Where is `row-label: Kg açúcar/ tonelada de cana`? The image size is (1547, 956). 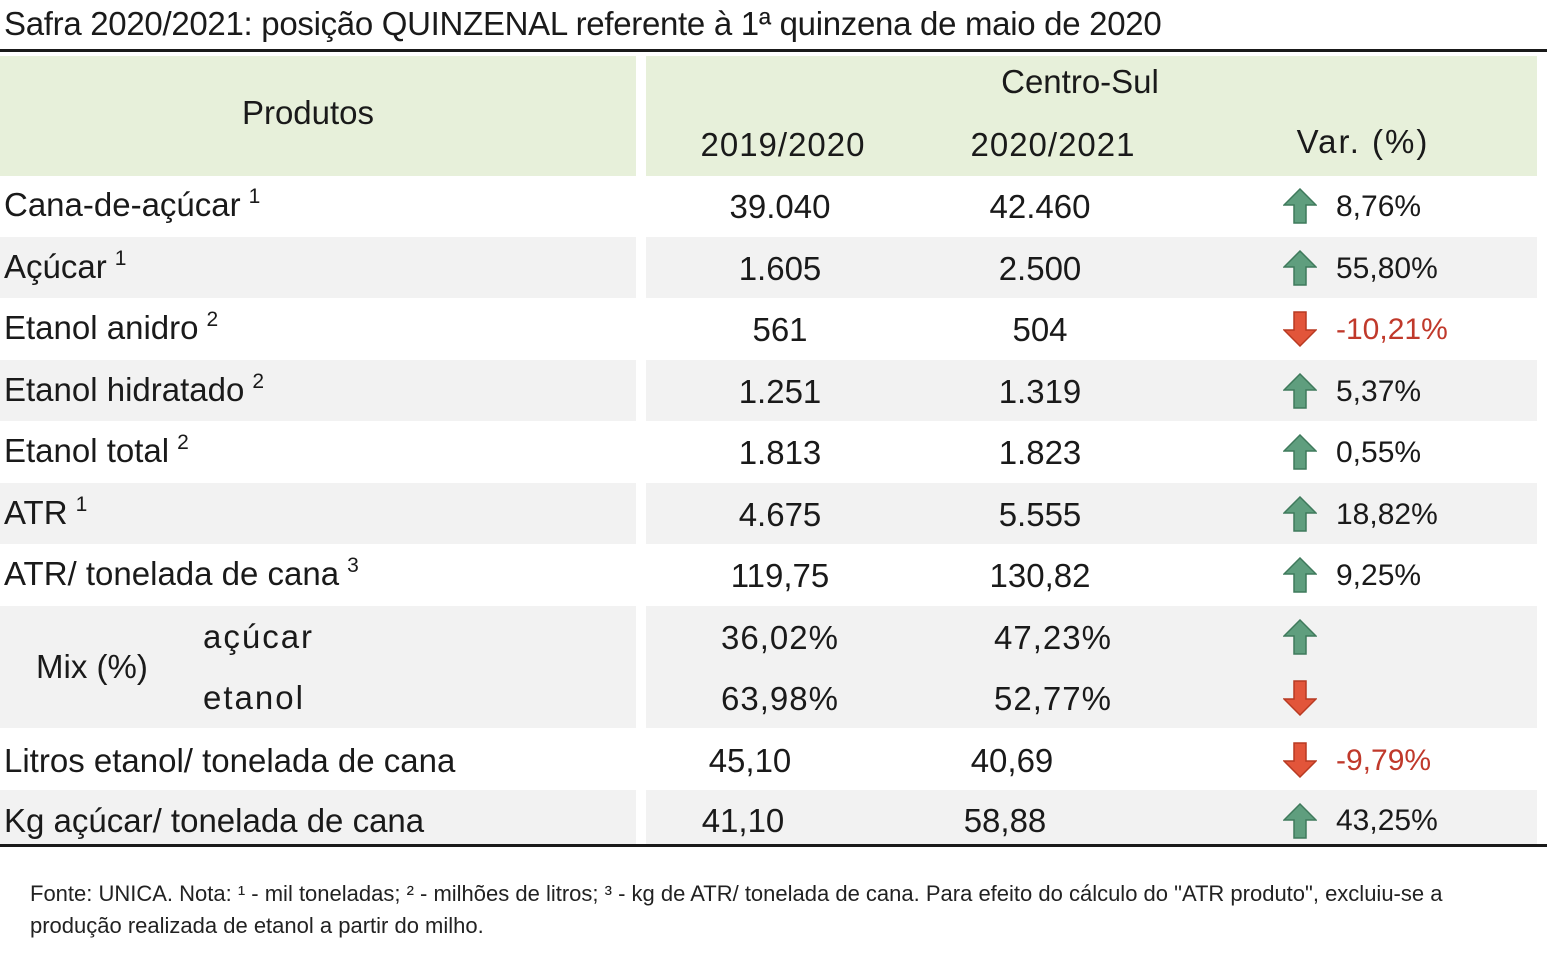
row-label: Kg açúcar/ tonelada de cana is located at coordinates (214, 820).